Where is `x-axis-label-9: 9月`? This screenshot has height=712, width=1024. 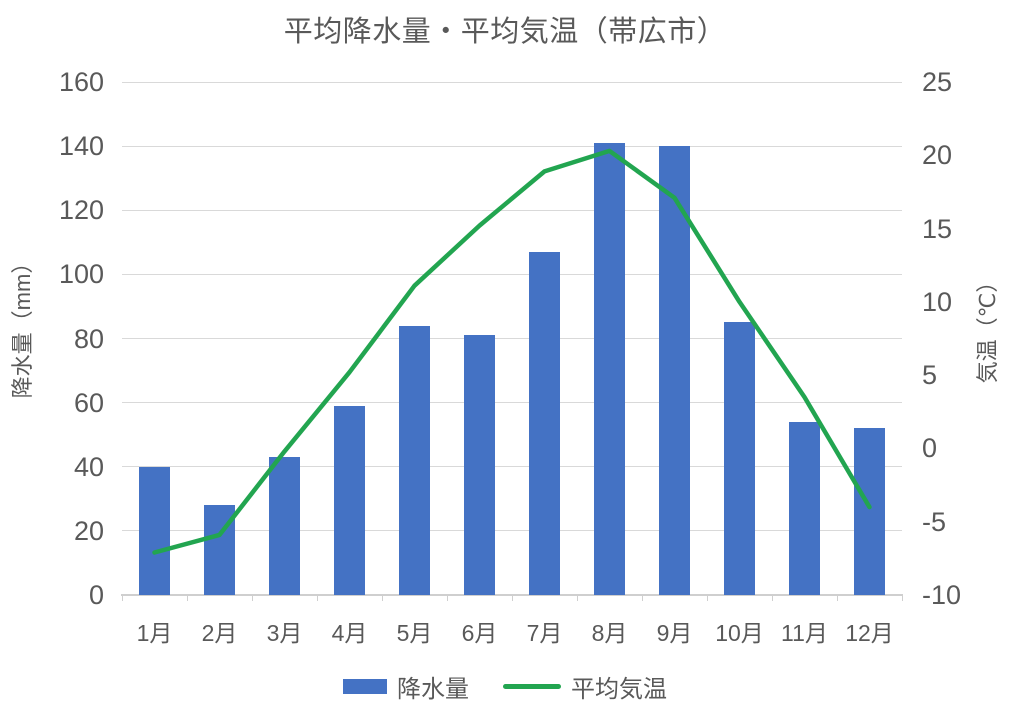 x-axis-label-9: 9月 is located at coordinates (674, 633).